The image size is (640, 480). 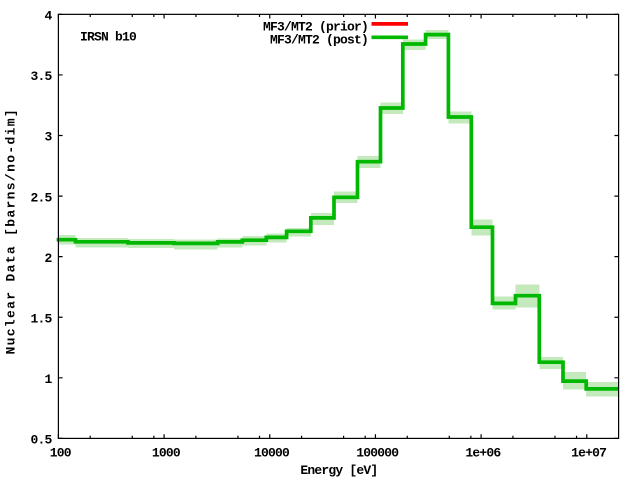 I want to click on svg-text: 1000, so click(x=166, y=452).